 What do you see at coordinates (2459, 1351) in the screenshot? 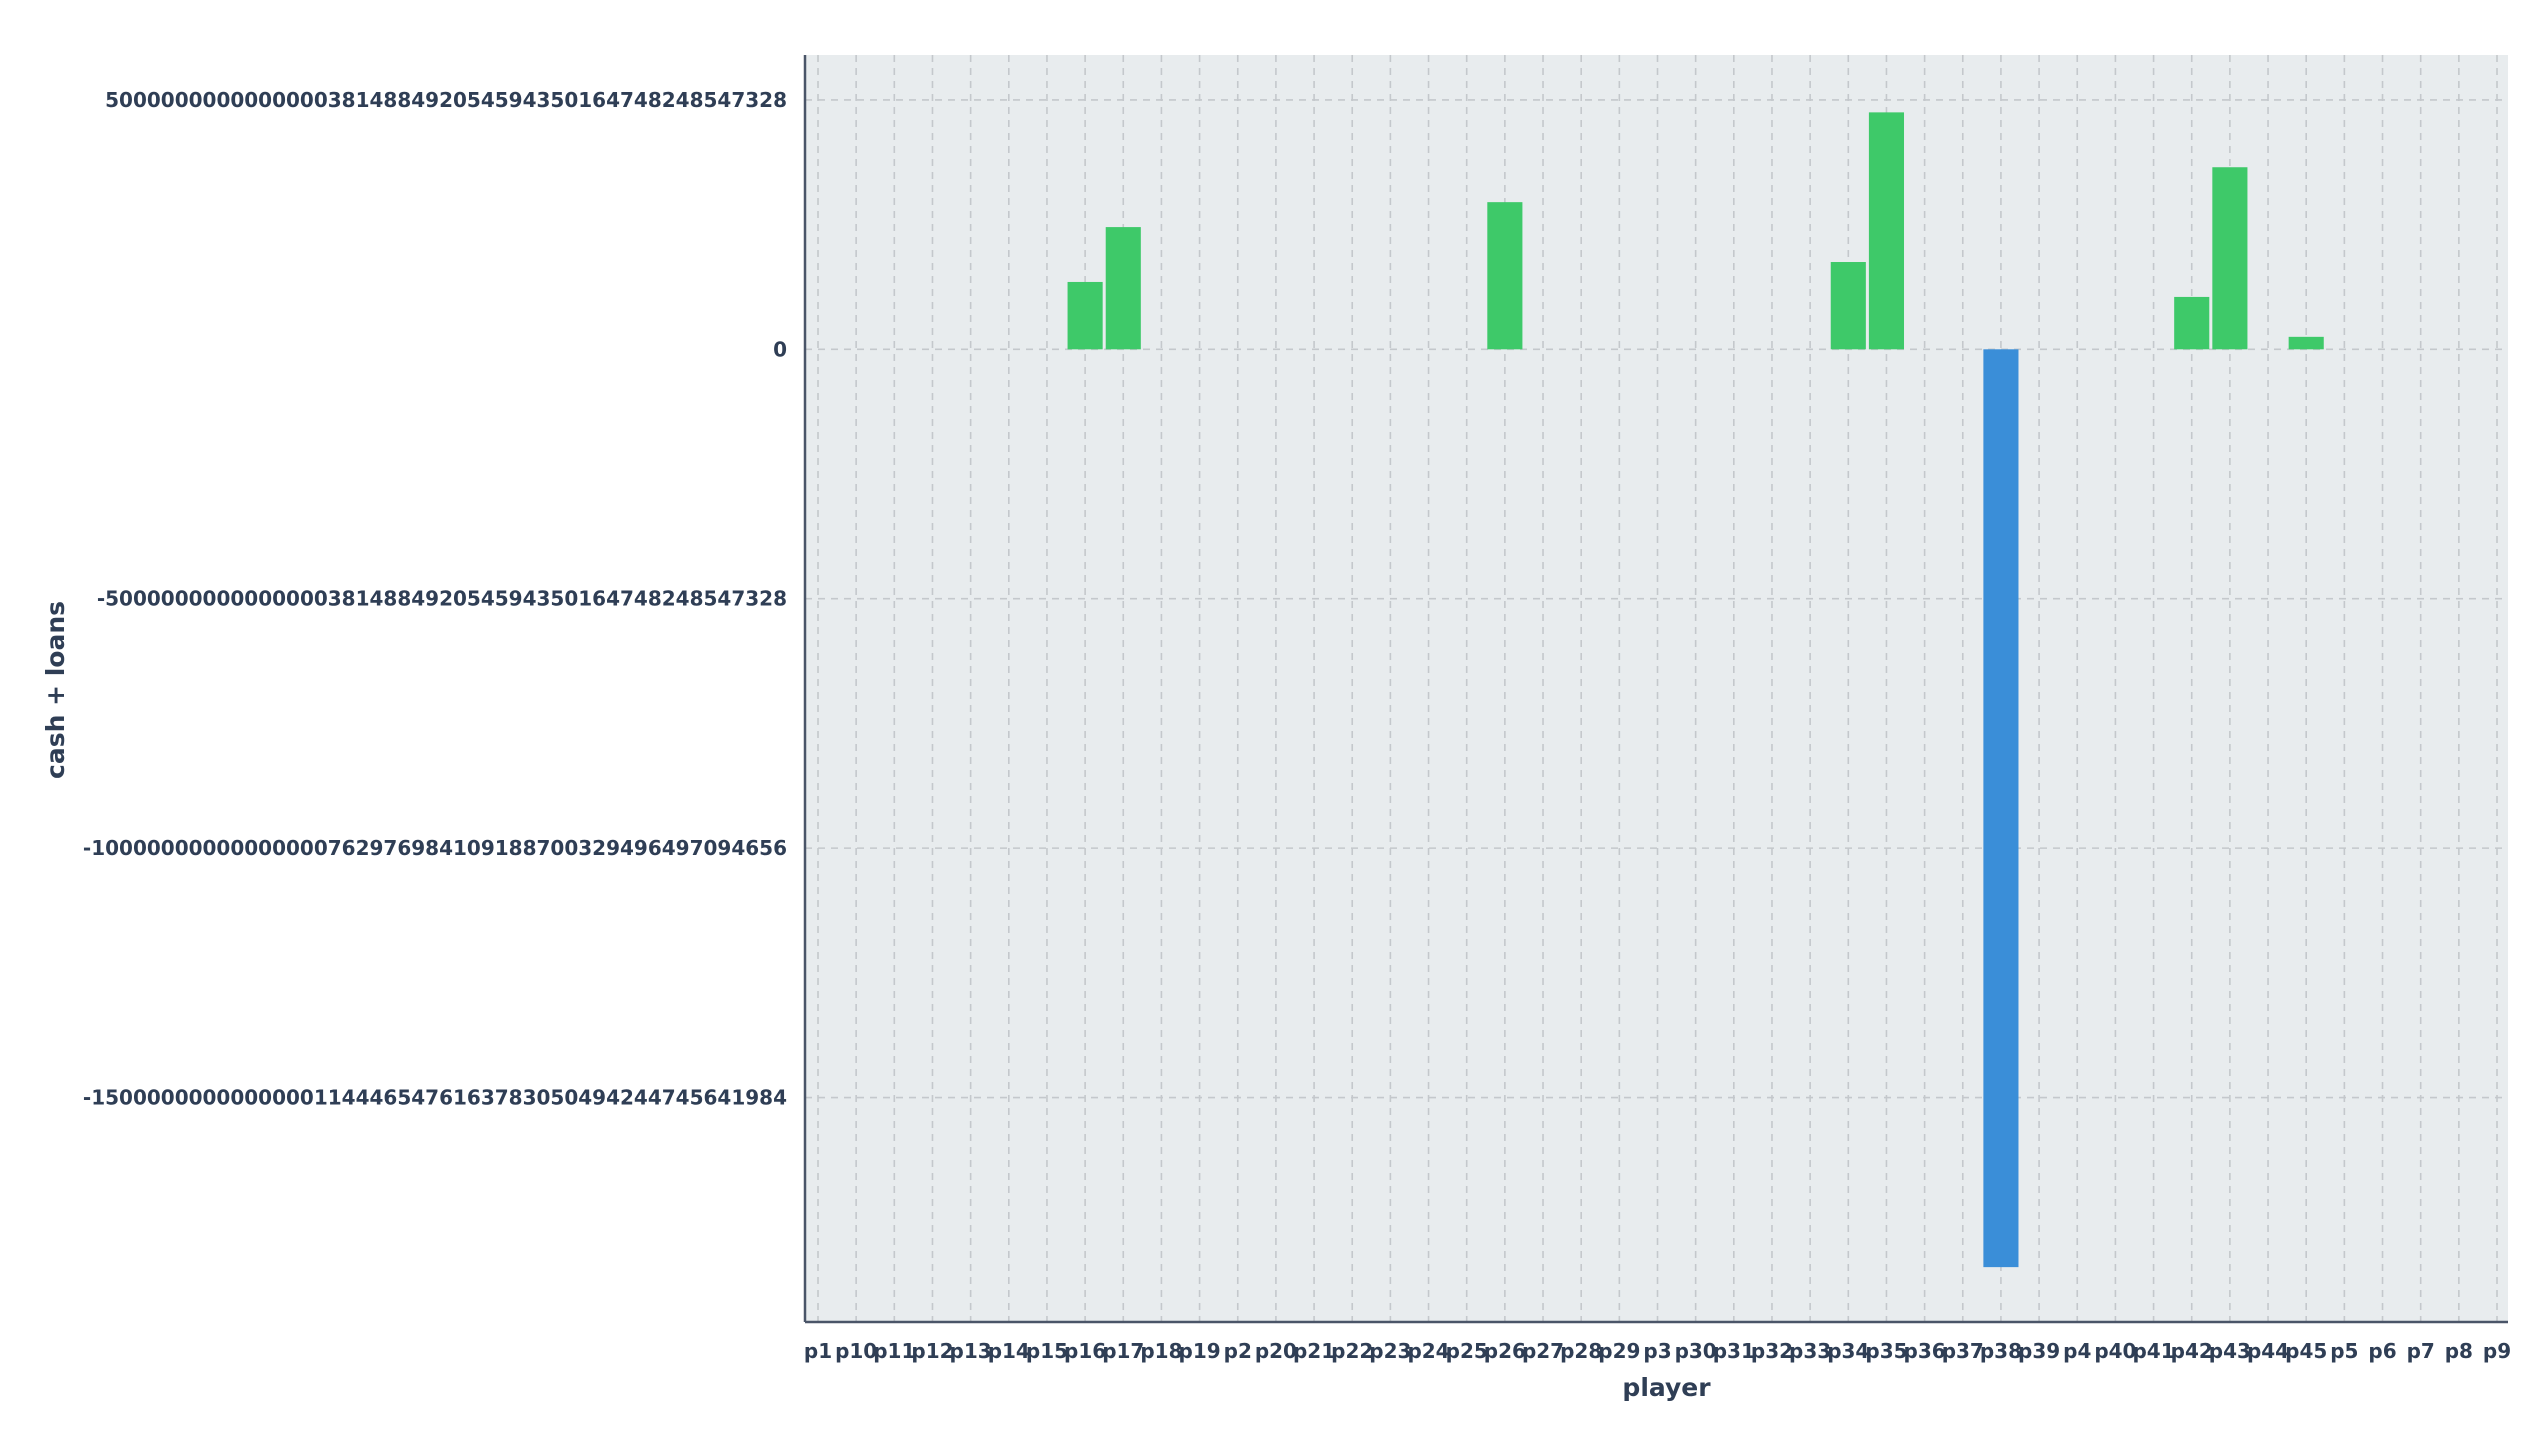
I see `x-tick-label: p8` at bounding box center [2459, 1351].